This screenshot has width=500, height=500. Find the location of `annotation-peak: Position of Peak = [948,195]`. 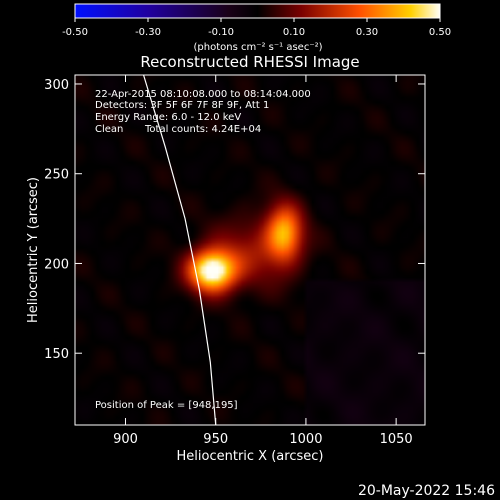

annotation-peak: Position of Peak = [948,195] is located at coordinates (166, 405).